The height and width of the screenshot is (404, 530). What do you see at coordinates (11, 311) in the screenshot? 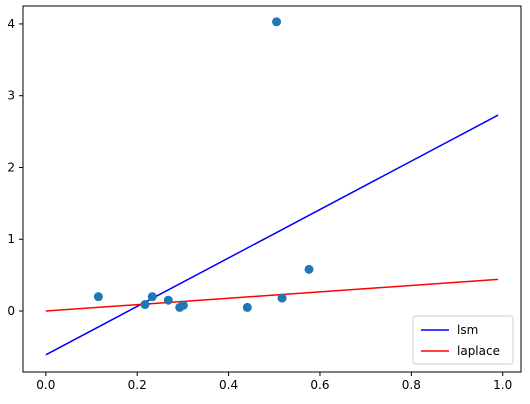
I see `y-tick-label-0: 0` at bounding box center [11, 311].